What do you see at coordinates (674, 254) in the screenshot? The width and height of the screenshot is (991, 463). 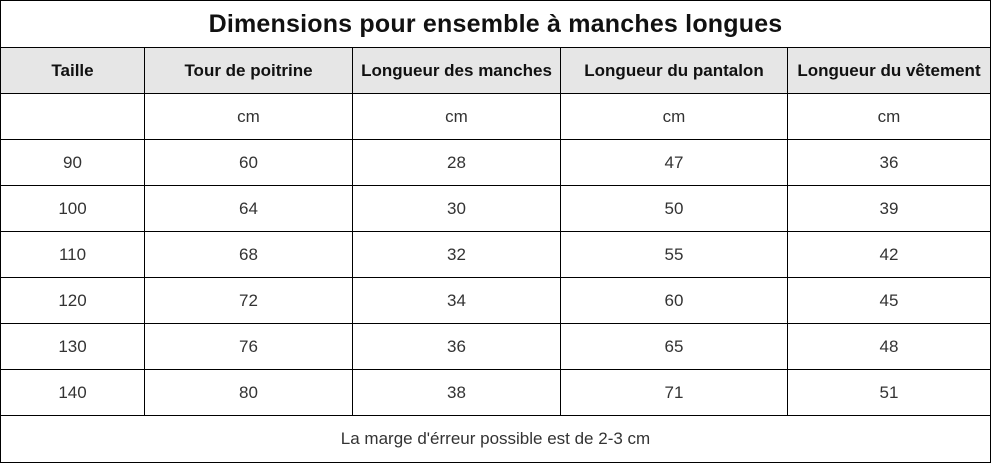 I see `pants-cell: 55` at bounding box center [674, 254].